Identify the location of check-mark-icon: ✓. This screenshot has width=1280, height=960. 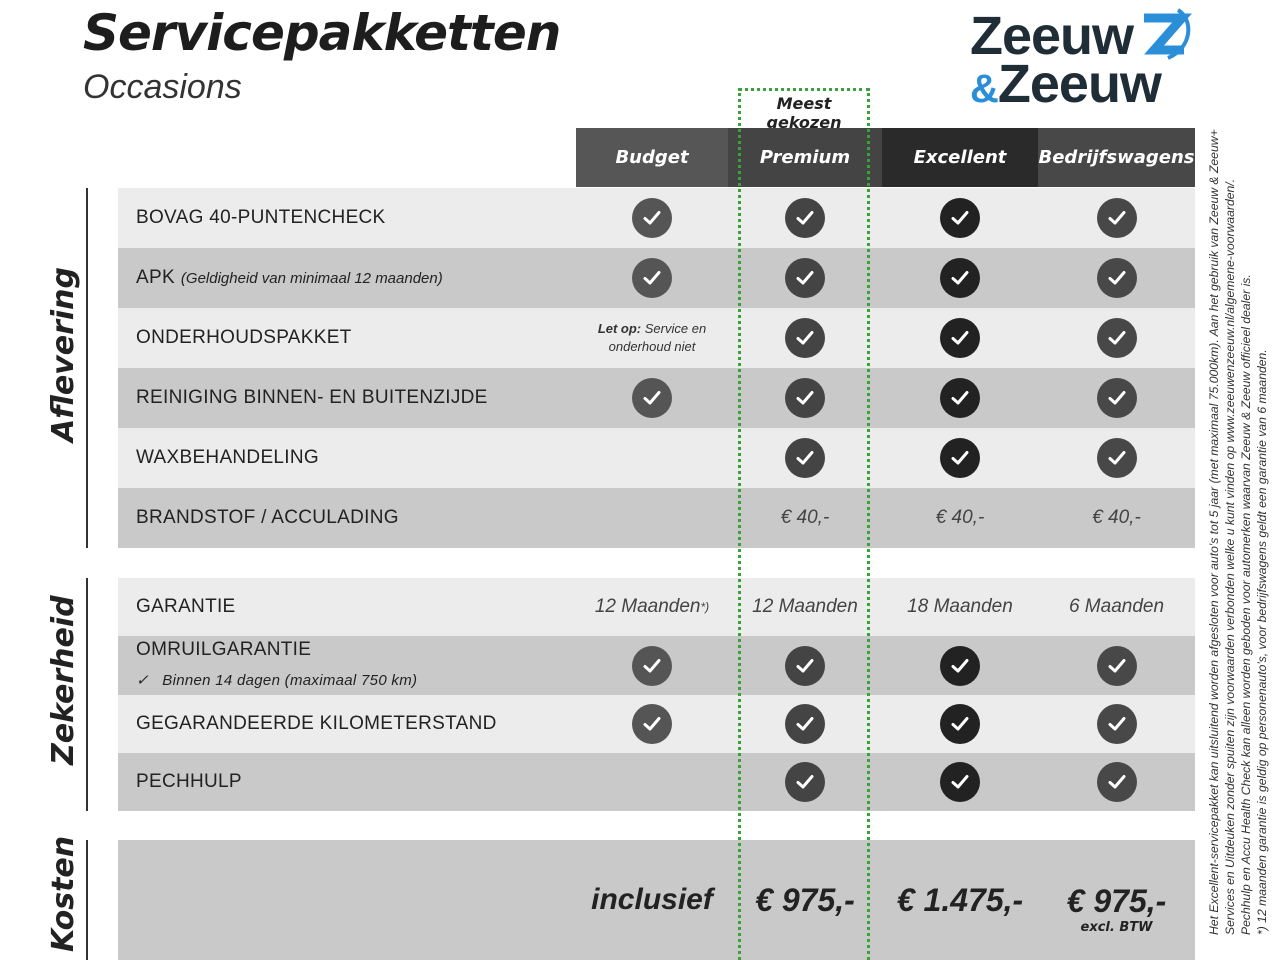
(142, 680).